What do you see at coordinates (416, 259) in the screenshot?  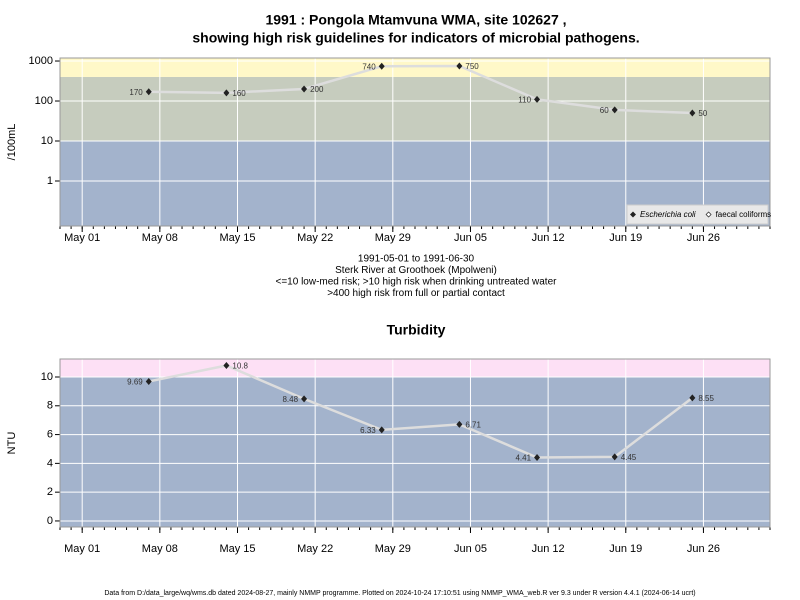 I see `caption: 1991-05-01 to 1991-06-30` at bounding box center [416, 259].